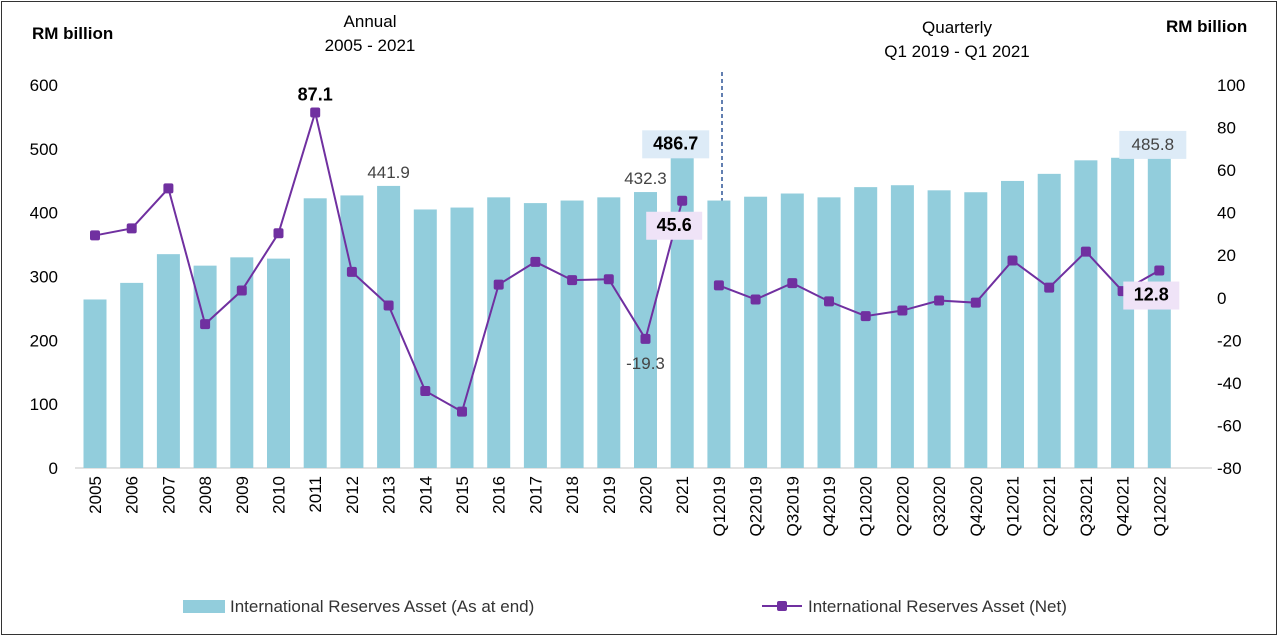  I want to click on net-marker-2018, so click(572, 280).